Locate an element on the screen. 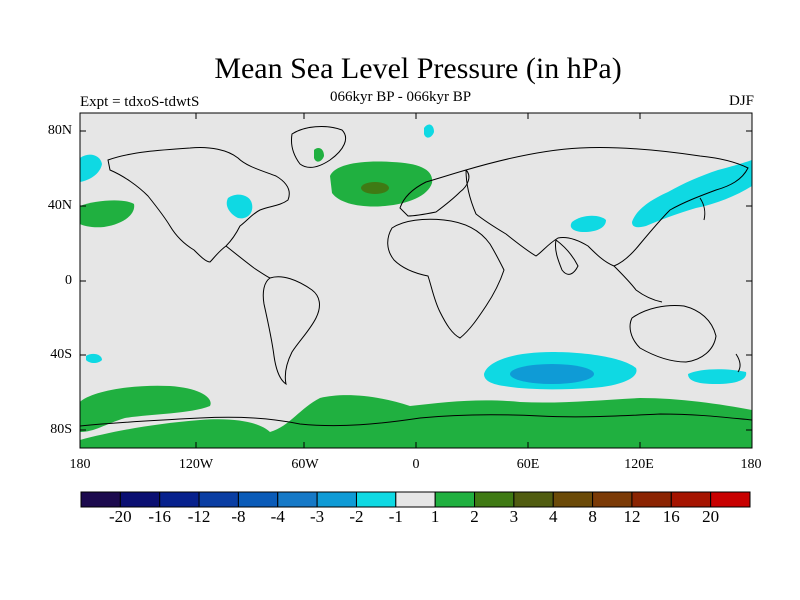  coastline-north-america is located at coordinates (198, 205).